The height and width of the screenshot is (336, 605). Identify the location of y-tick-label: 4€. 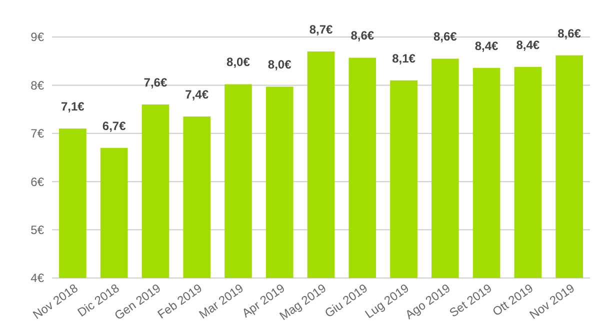
(37, 278).